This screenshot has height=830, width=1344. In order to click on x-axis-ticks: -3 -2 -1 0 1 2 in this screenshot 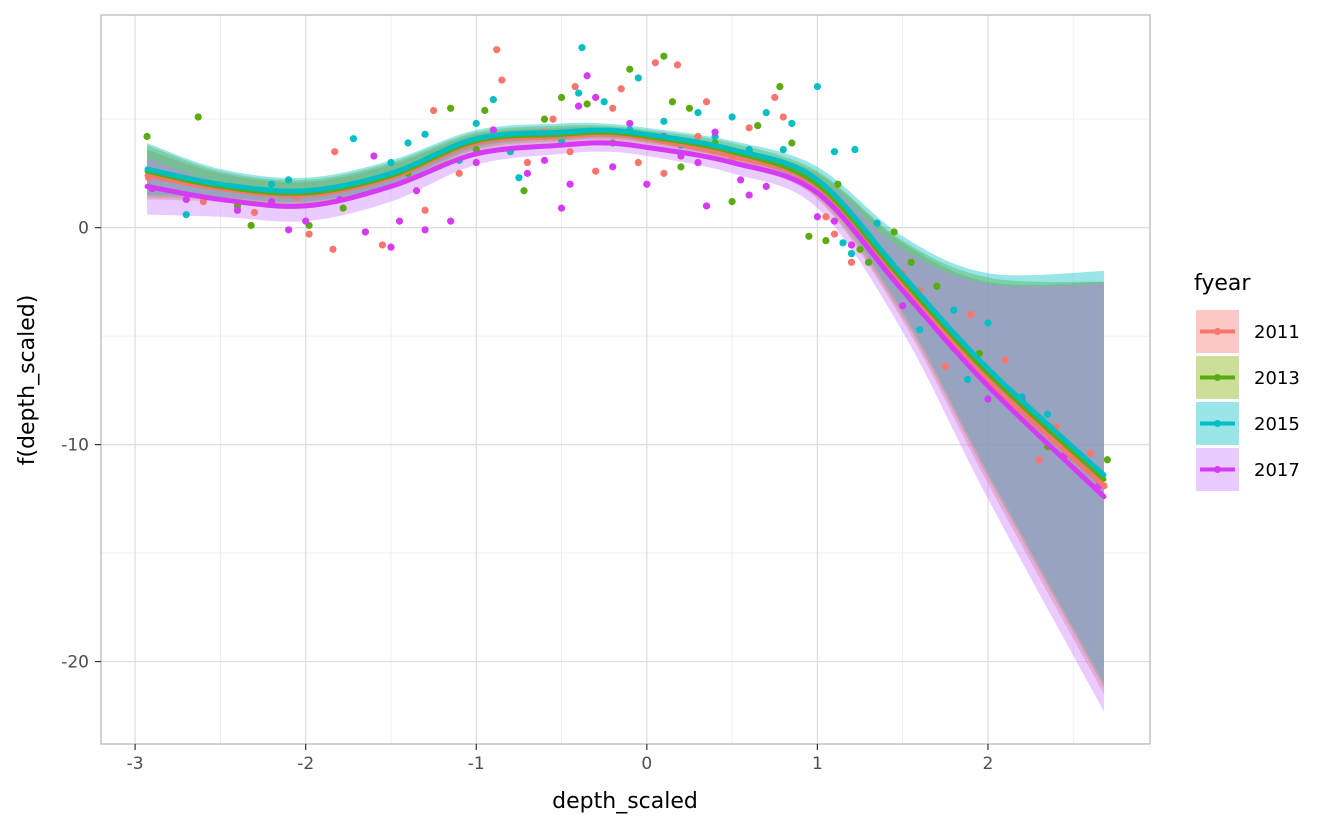, I will do `click(560, 759)`.